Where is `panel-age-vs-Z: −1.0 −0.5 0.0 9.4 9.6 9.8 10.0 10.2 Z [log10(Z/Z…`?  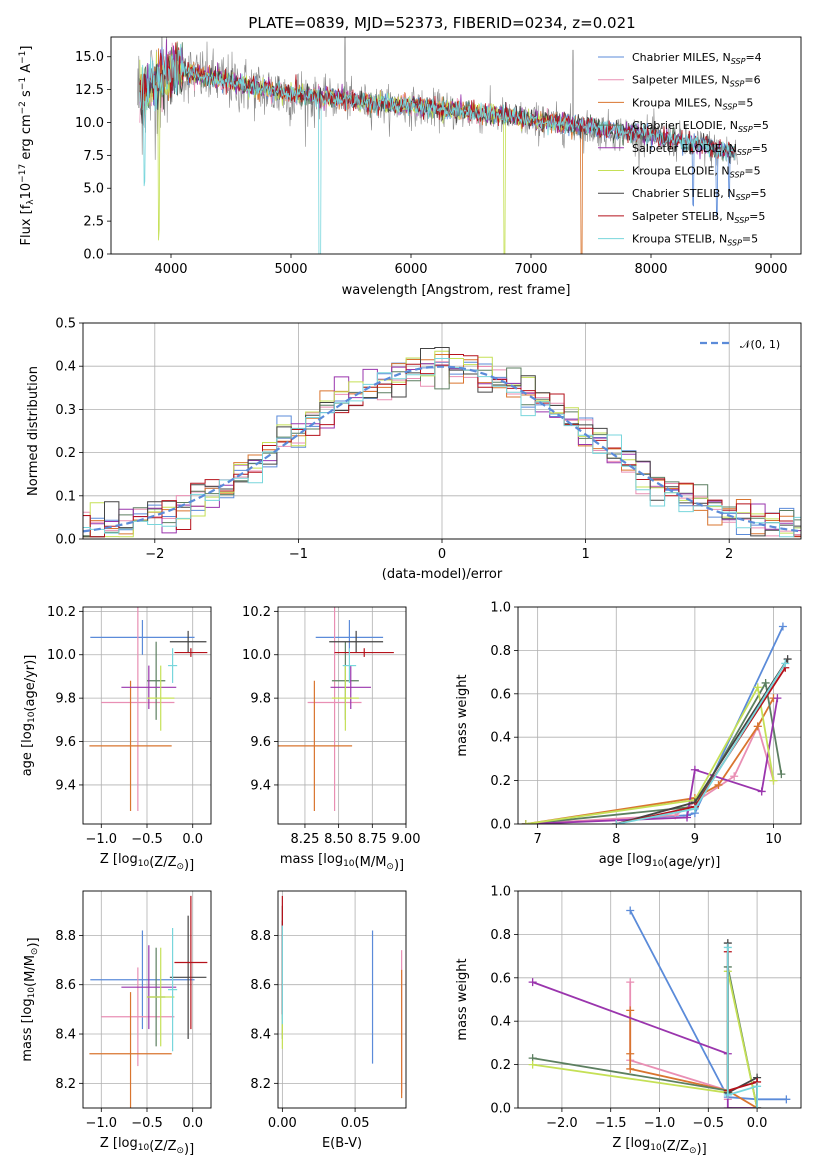 panel-age-vs-Z: −1.0 −0.5 0.0 9.4 9.6 9.8 10.0 10.2 Z [log10(Z/Z… is located at coordinates (116, 739).